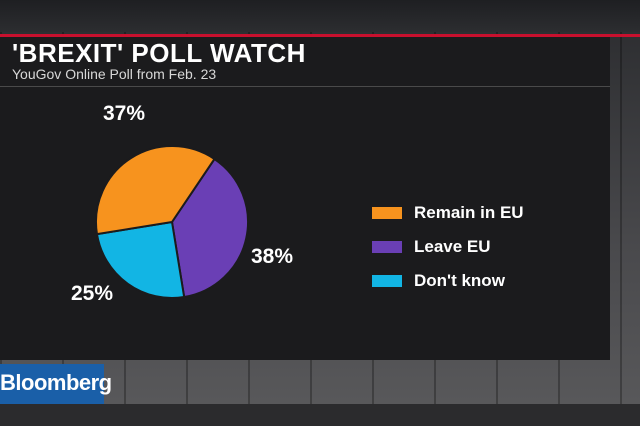 The height and width of the screenshot is (426, 640). Describe the element at coordinates (469, 212) in the screenshot. I see `legend-label-remain: Remain in EU` at that location.